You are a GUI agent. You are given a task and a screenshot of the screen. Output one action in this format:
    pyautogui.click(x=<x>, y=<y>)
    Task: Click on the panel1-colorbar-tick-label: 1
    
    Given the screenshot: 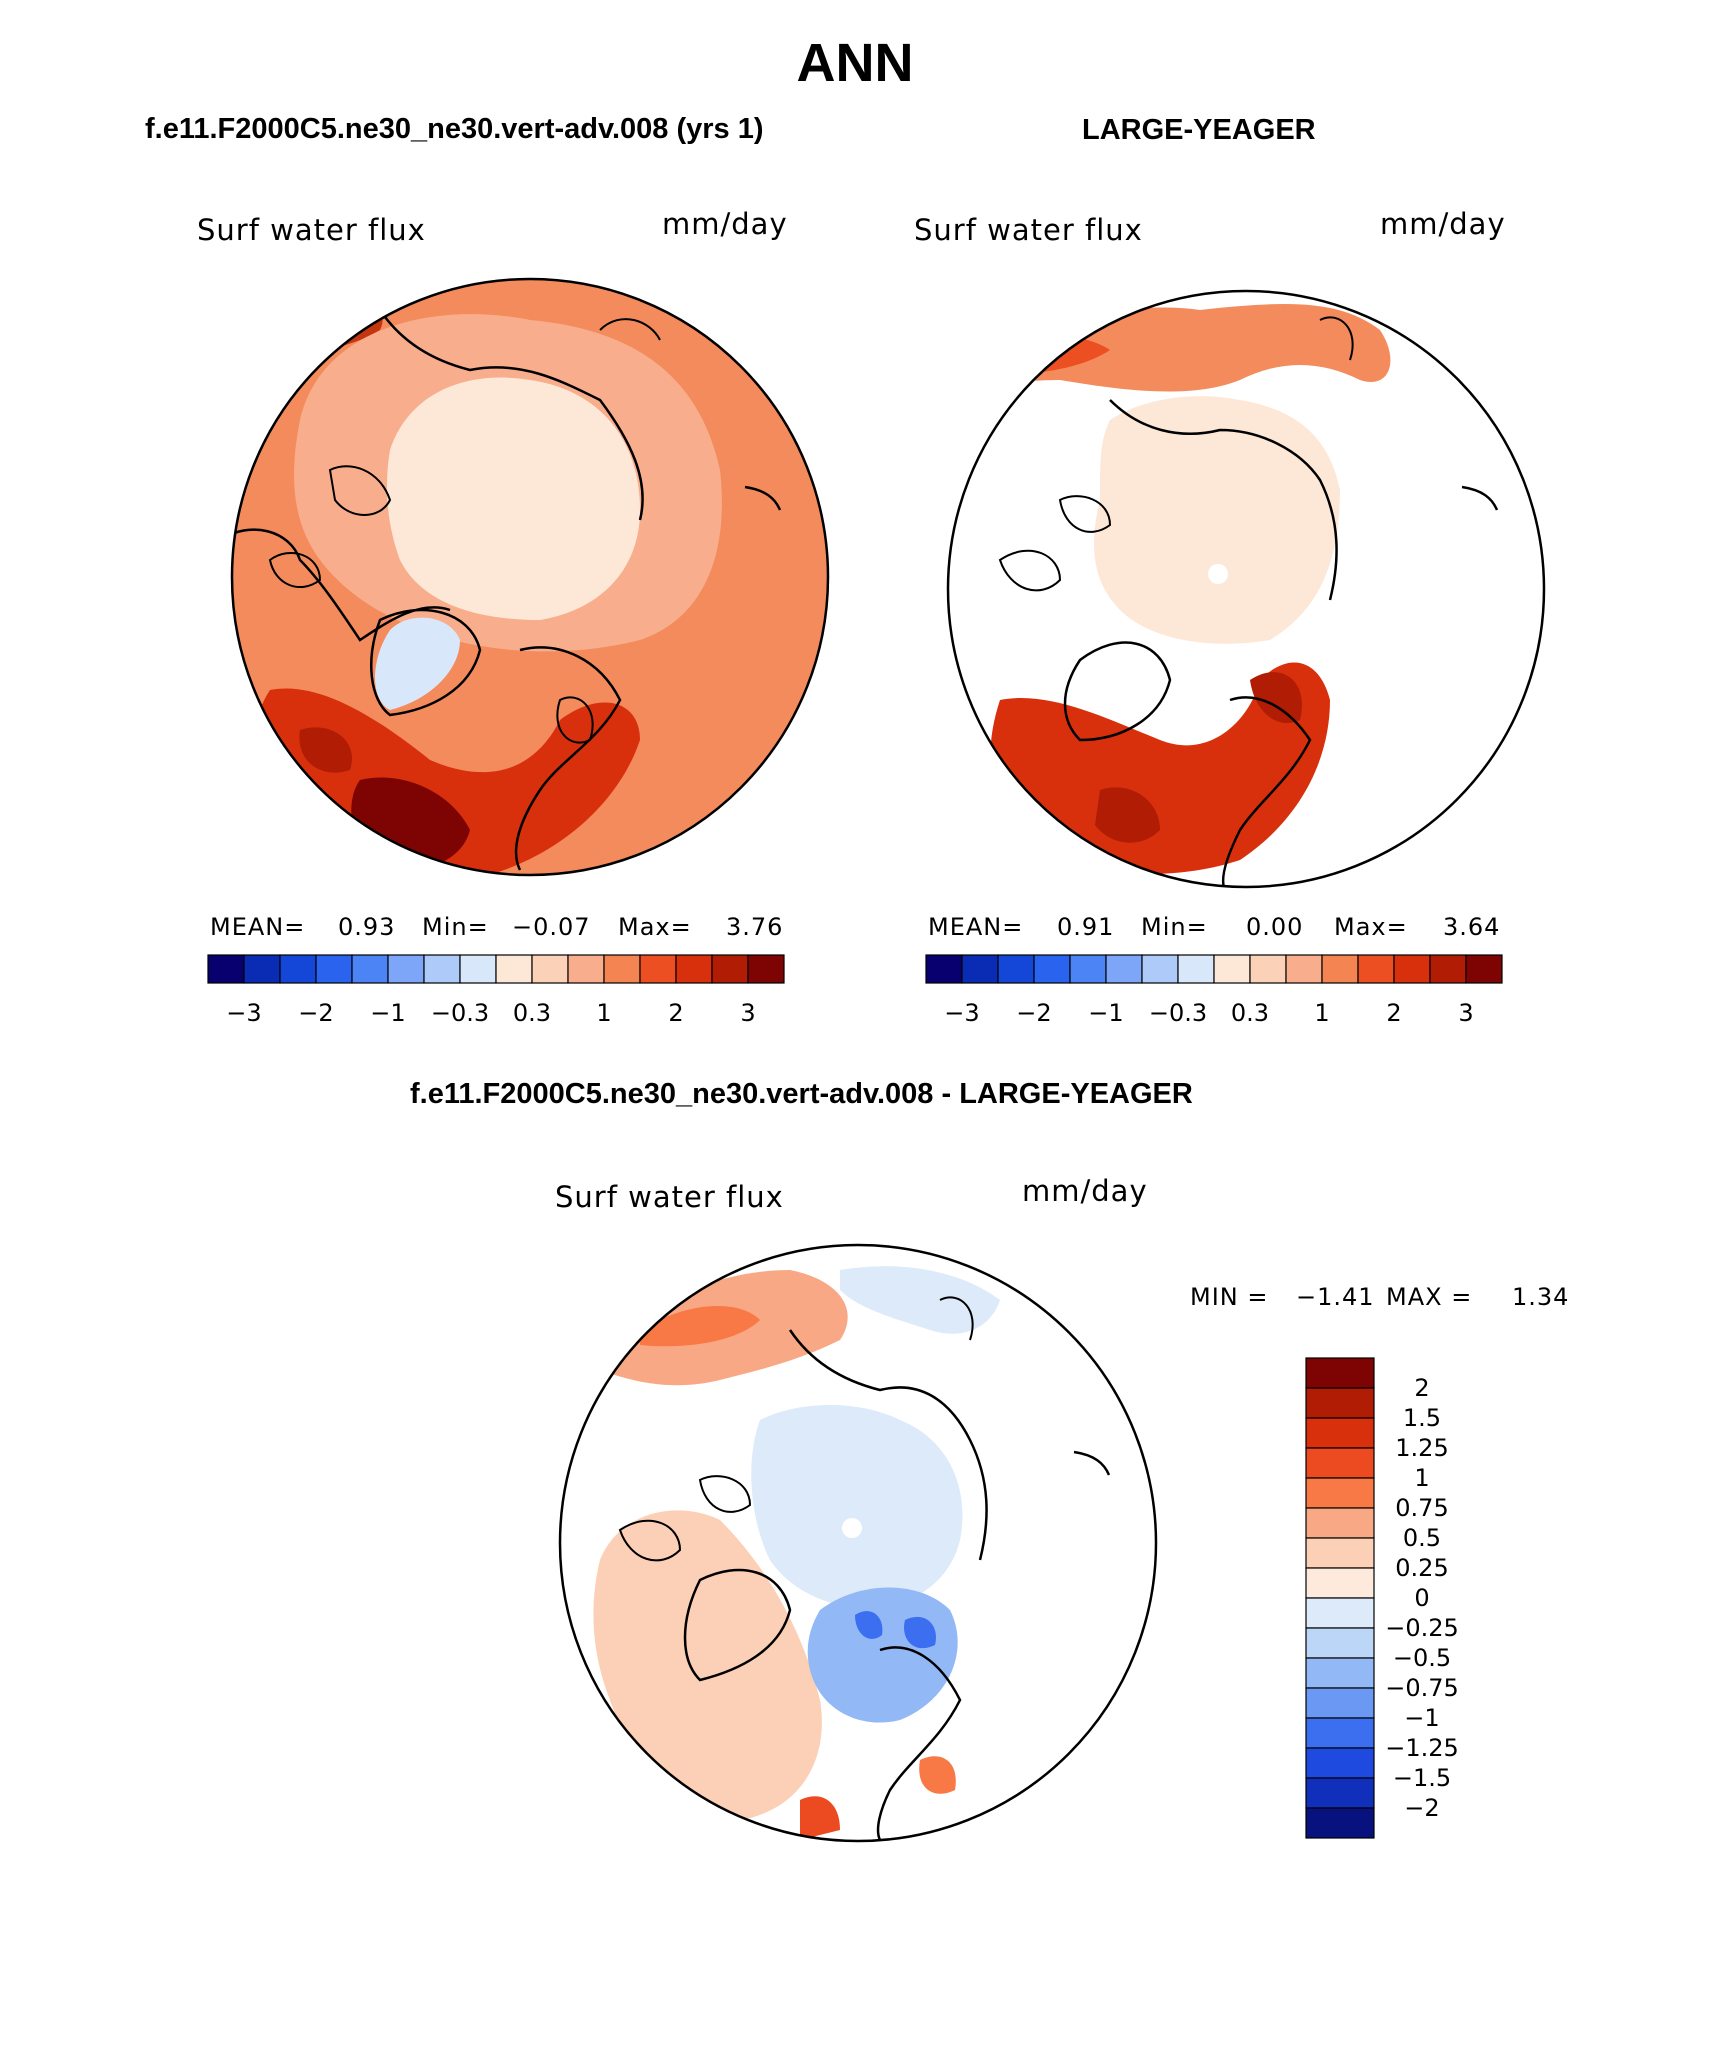 What is the action you would take?
    pyautogui.click(x=603, y=1013)
    